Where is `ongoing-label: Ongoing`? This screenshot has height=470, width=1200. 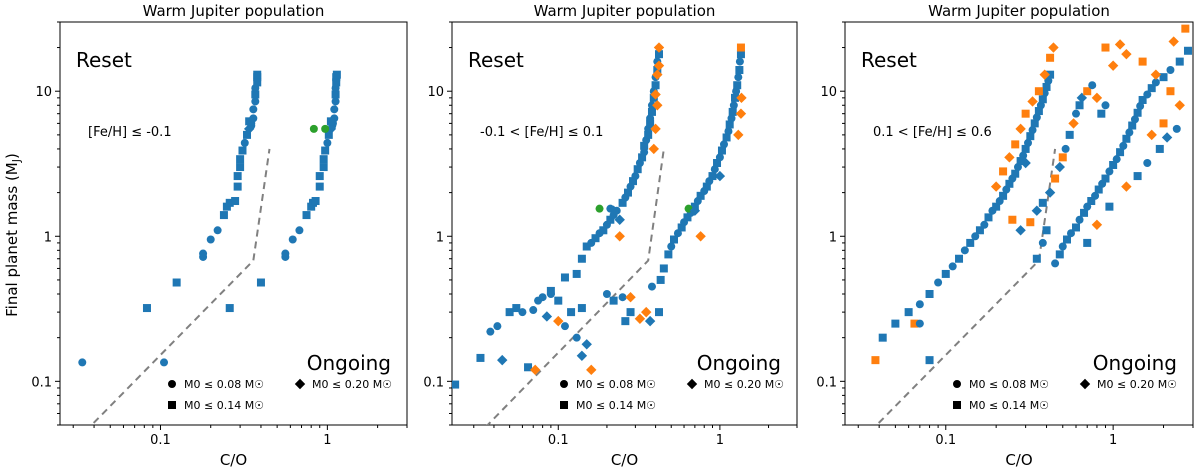
ongoing-label: Ongoing is located at coordinates (1135, 363).